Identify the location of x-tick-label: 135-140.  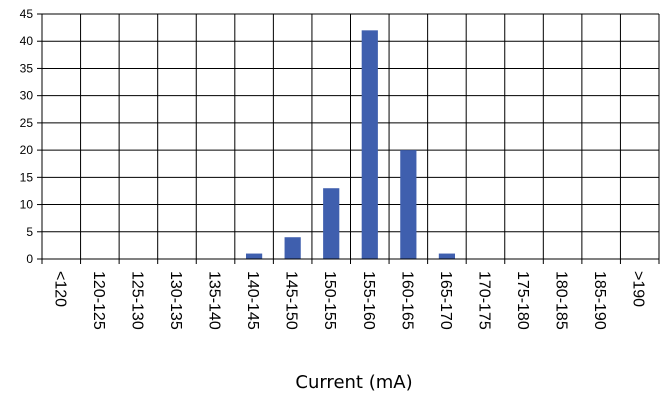
(214, 300).